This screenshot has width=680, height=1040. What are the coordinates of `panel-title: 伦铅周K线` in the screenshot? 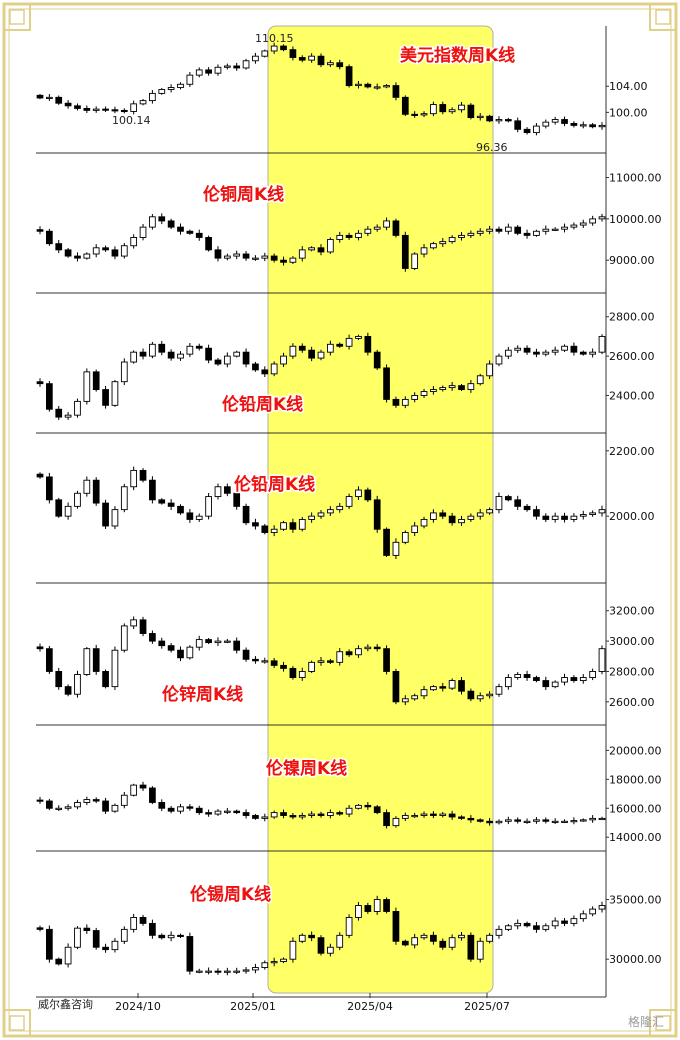 It's located at (274, 484).